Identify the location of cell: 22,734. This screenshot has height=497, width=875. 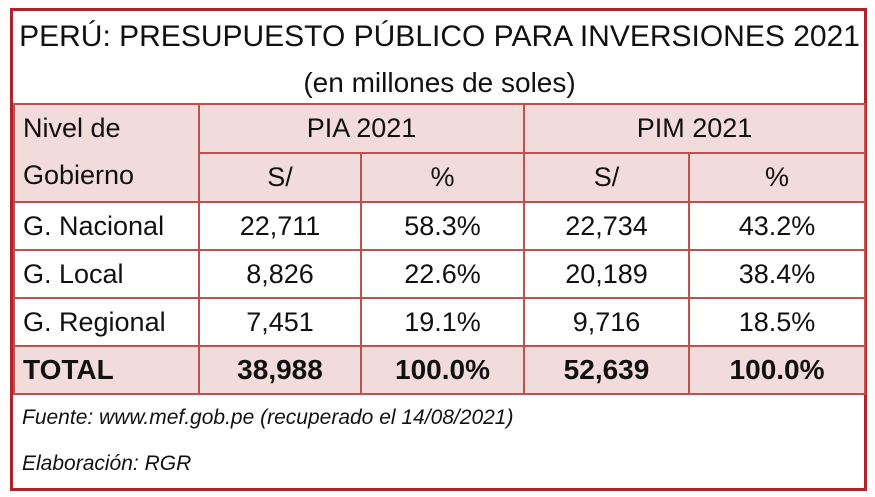
(606, 226).